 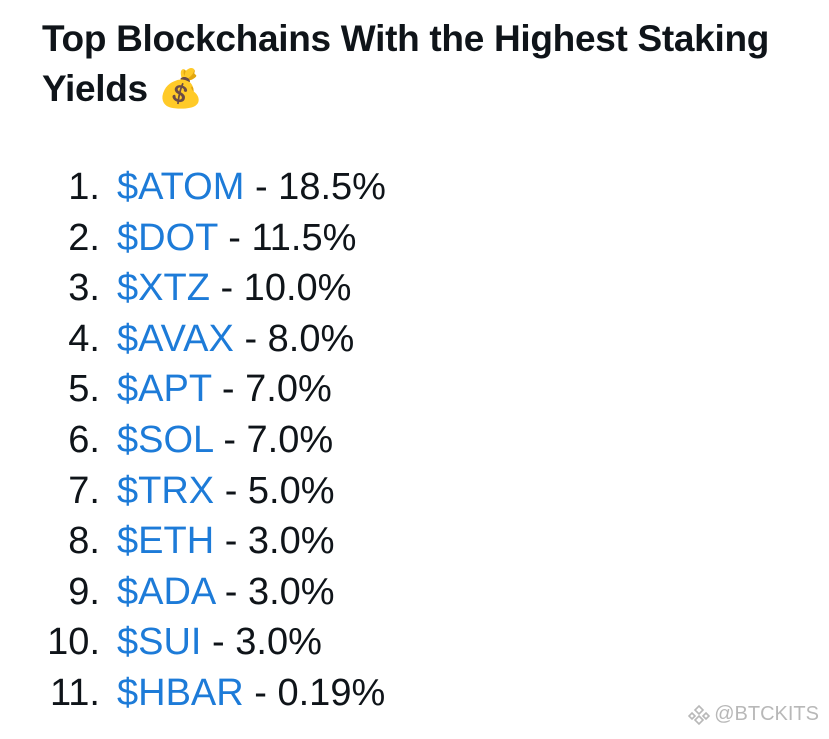 I want to click on ticker-link: $SUI, so click(x=159, y=642).